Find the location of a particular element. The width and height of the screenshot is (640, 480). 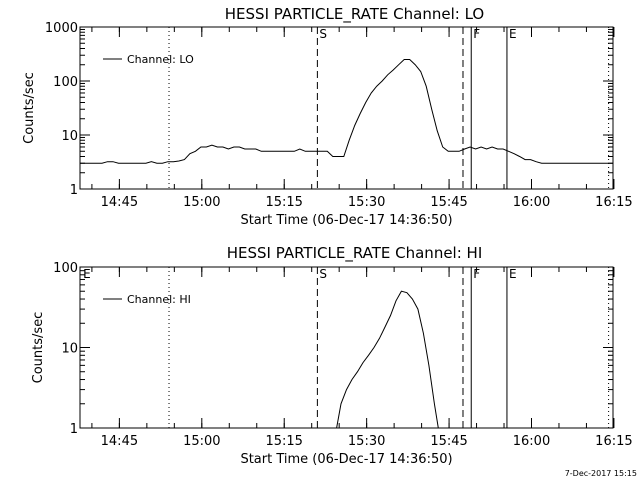

chart-title: HESSI PARTICLE_RATE Channel: HI is located at coordinates (355, 253).